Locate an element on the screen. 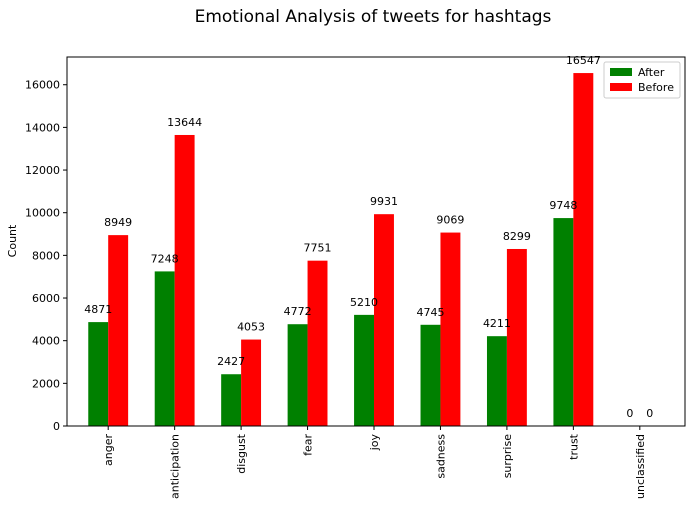 The height and width of the screenshot is (507, 693). bar-after-sadness is located at coordinates (430, 375).